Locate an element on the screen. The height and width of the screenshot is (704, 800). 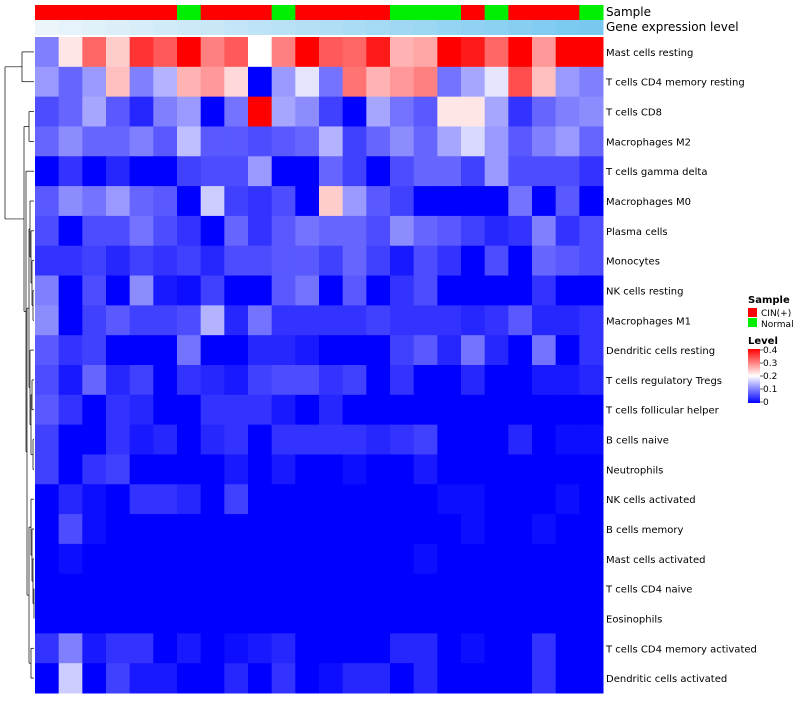
row-label: T cells CD4 memory resting is located at coordinates (675, 83).